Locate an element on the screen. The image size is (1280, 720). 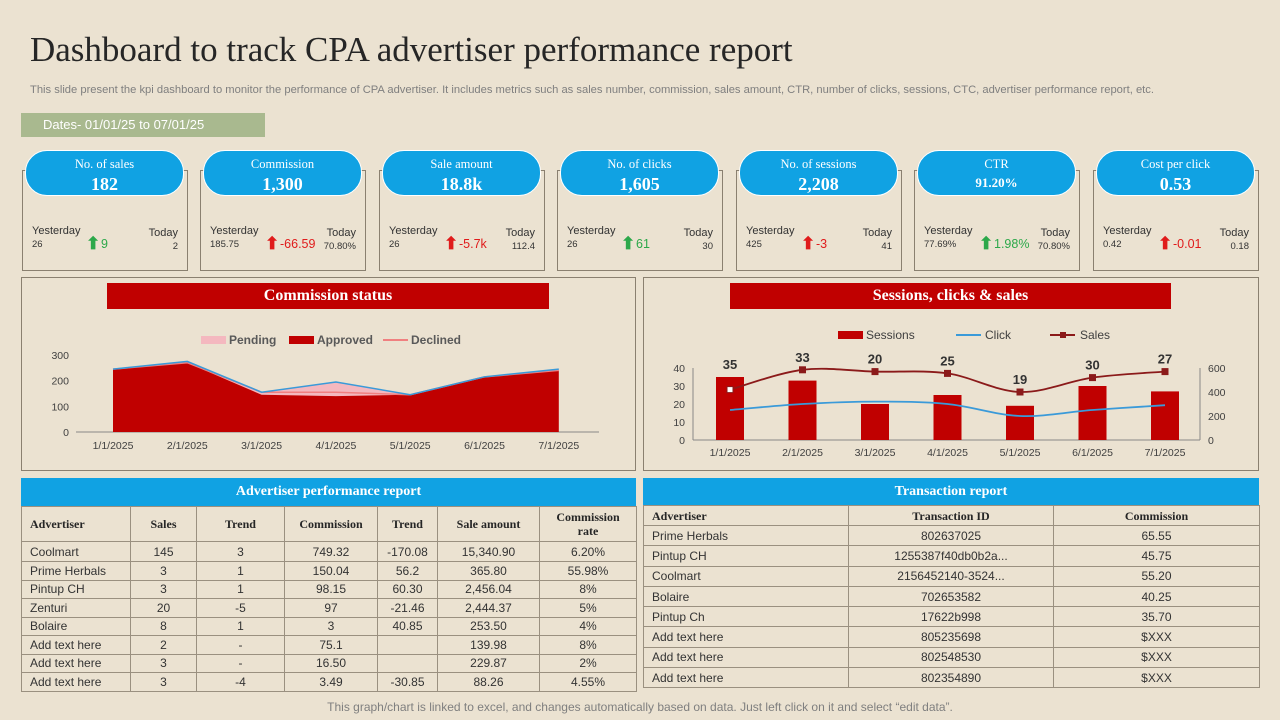
table-cell: 702653582 is located at coordinates (951, 596).